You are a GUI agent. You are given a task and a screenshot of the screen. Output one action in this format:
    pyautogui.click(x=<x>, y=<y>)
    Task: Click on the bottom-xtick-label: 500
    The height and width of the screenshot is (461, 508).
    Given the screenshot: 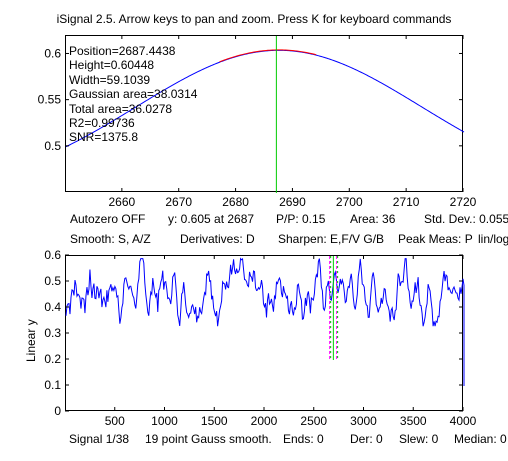 What is the action you would take?
    pyautogui.click(x=115, y=421)
    